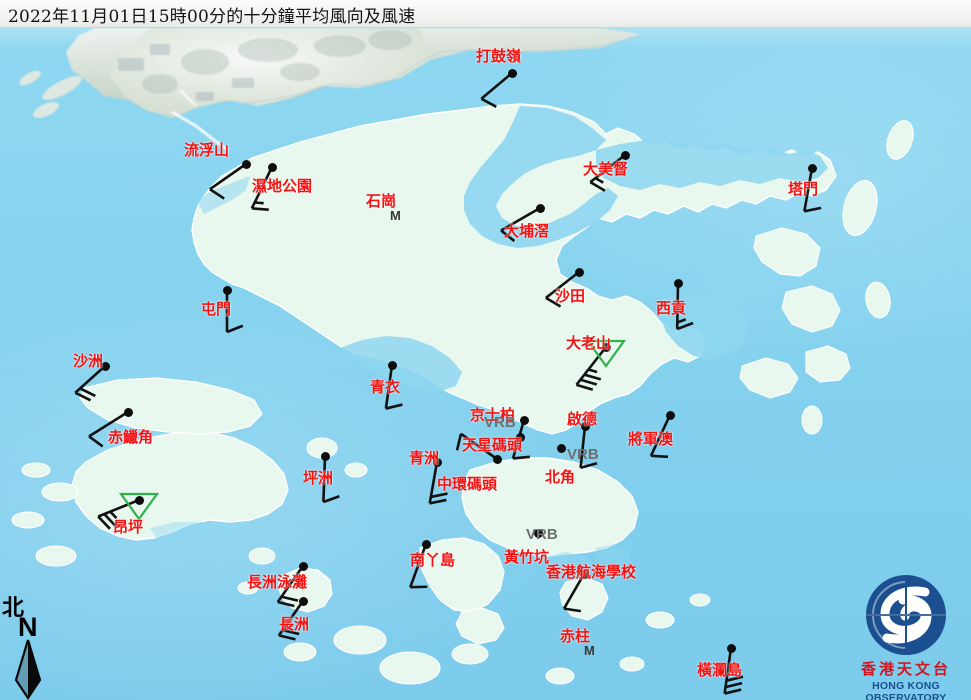  I want to click on compass-rose: 北 N, so click(32, 646).